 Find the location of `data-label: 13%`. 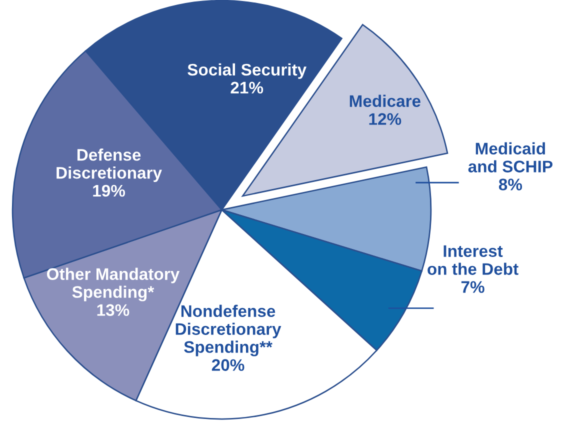

data-label: 13% is located at coordinates (113, 310).